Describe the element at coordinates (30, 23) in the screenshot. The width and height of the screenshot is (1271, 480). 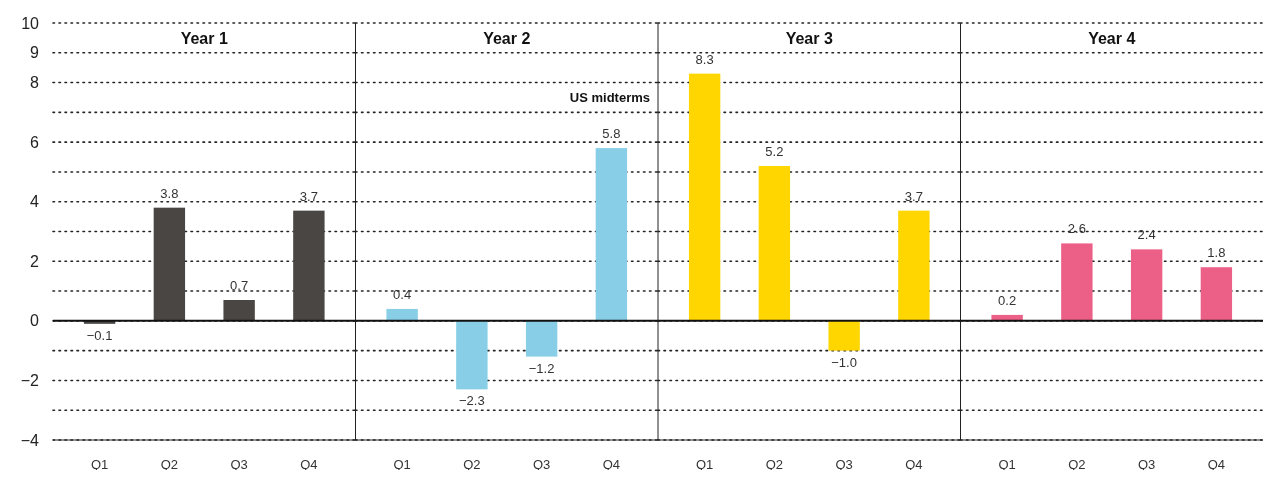
I see `y-tick-label: 10` at that location.